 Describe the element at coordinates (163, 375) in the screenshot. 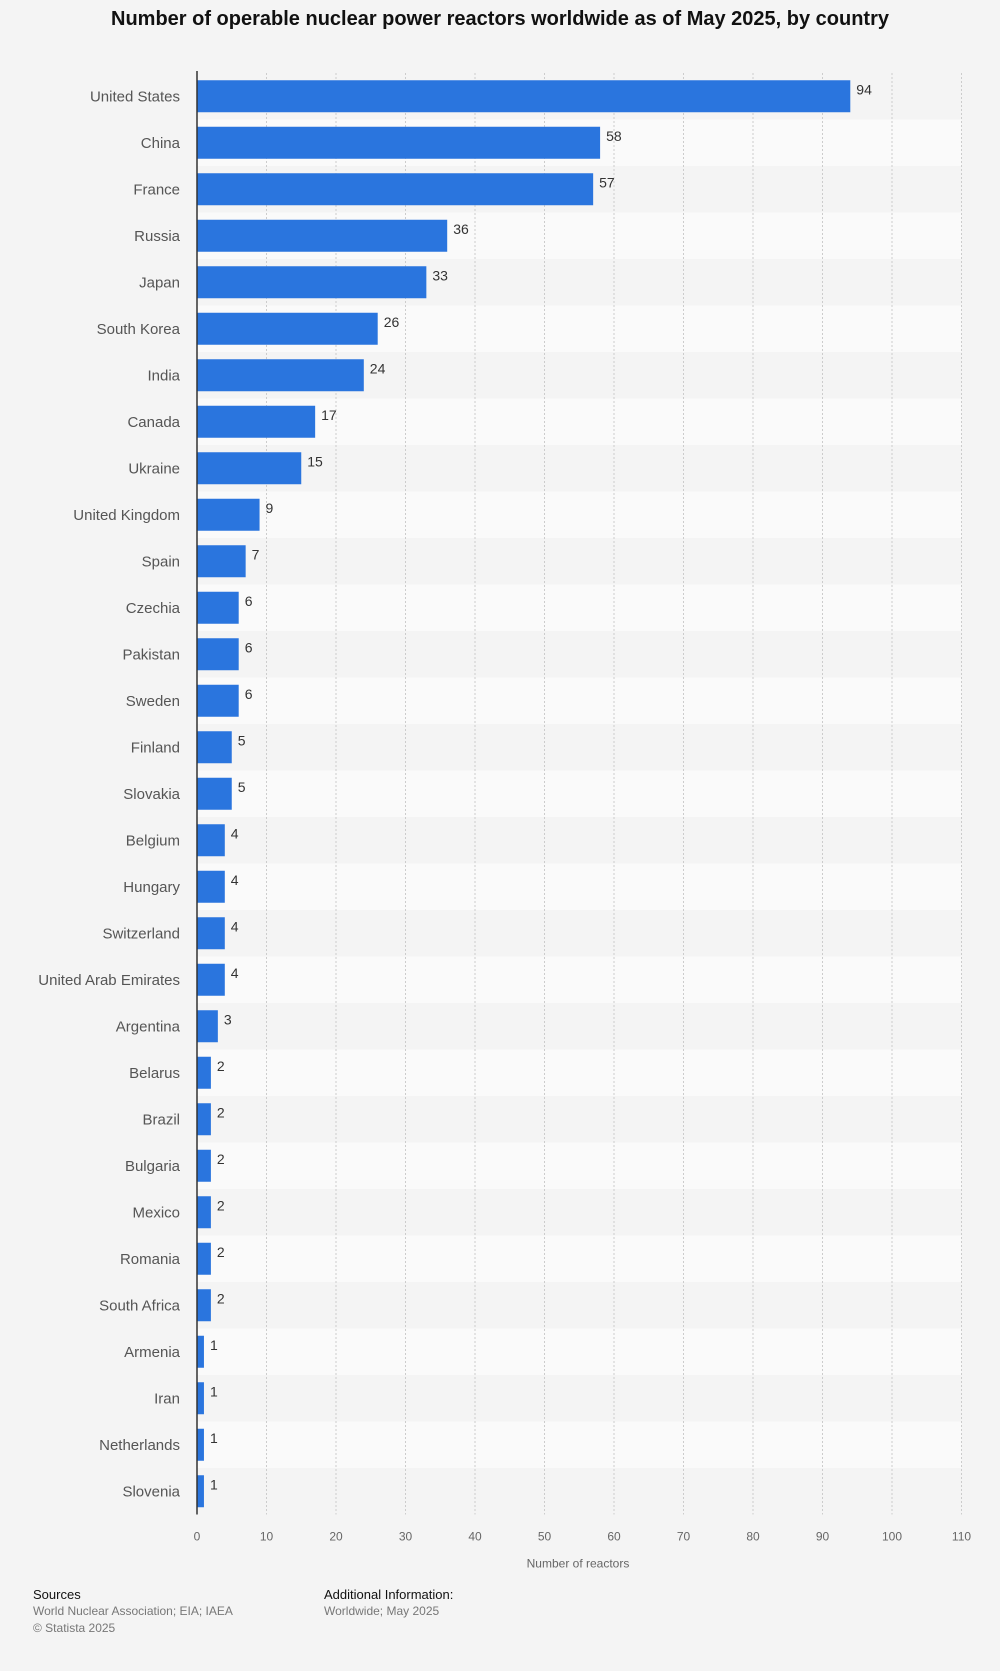

I see `category-label: India` at that location.